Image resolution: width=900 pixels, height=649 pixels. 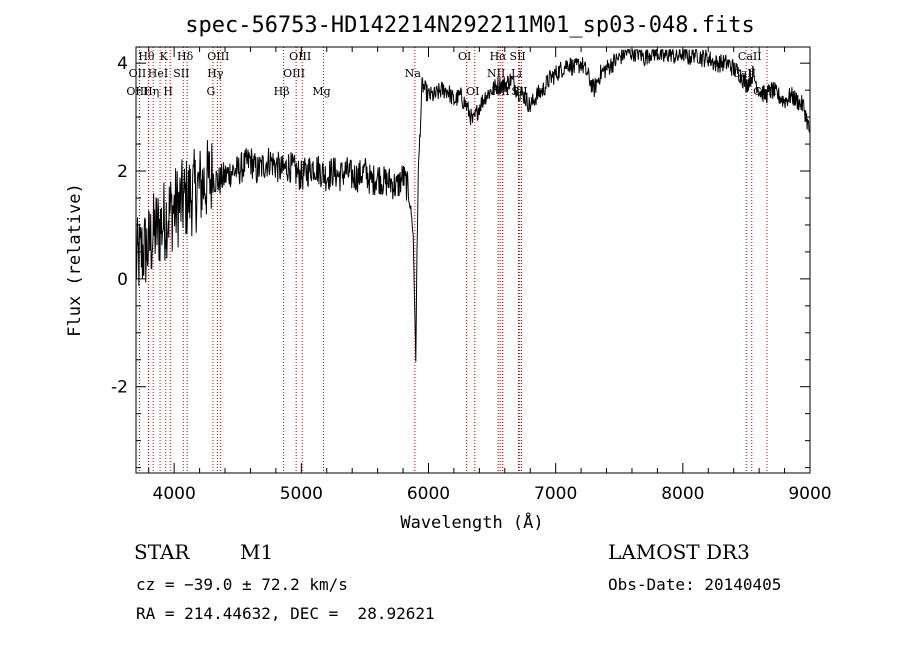 I want to click on x-tick-label: 9000, so click(x=809, y=494).